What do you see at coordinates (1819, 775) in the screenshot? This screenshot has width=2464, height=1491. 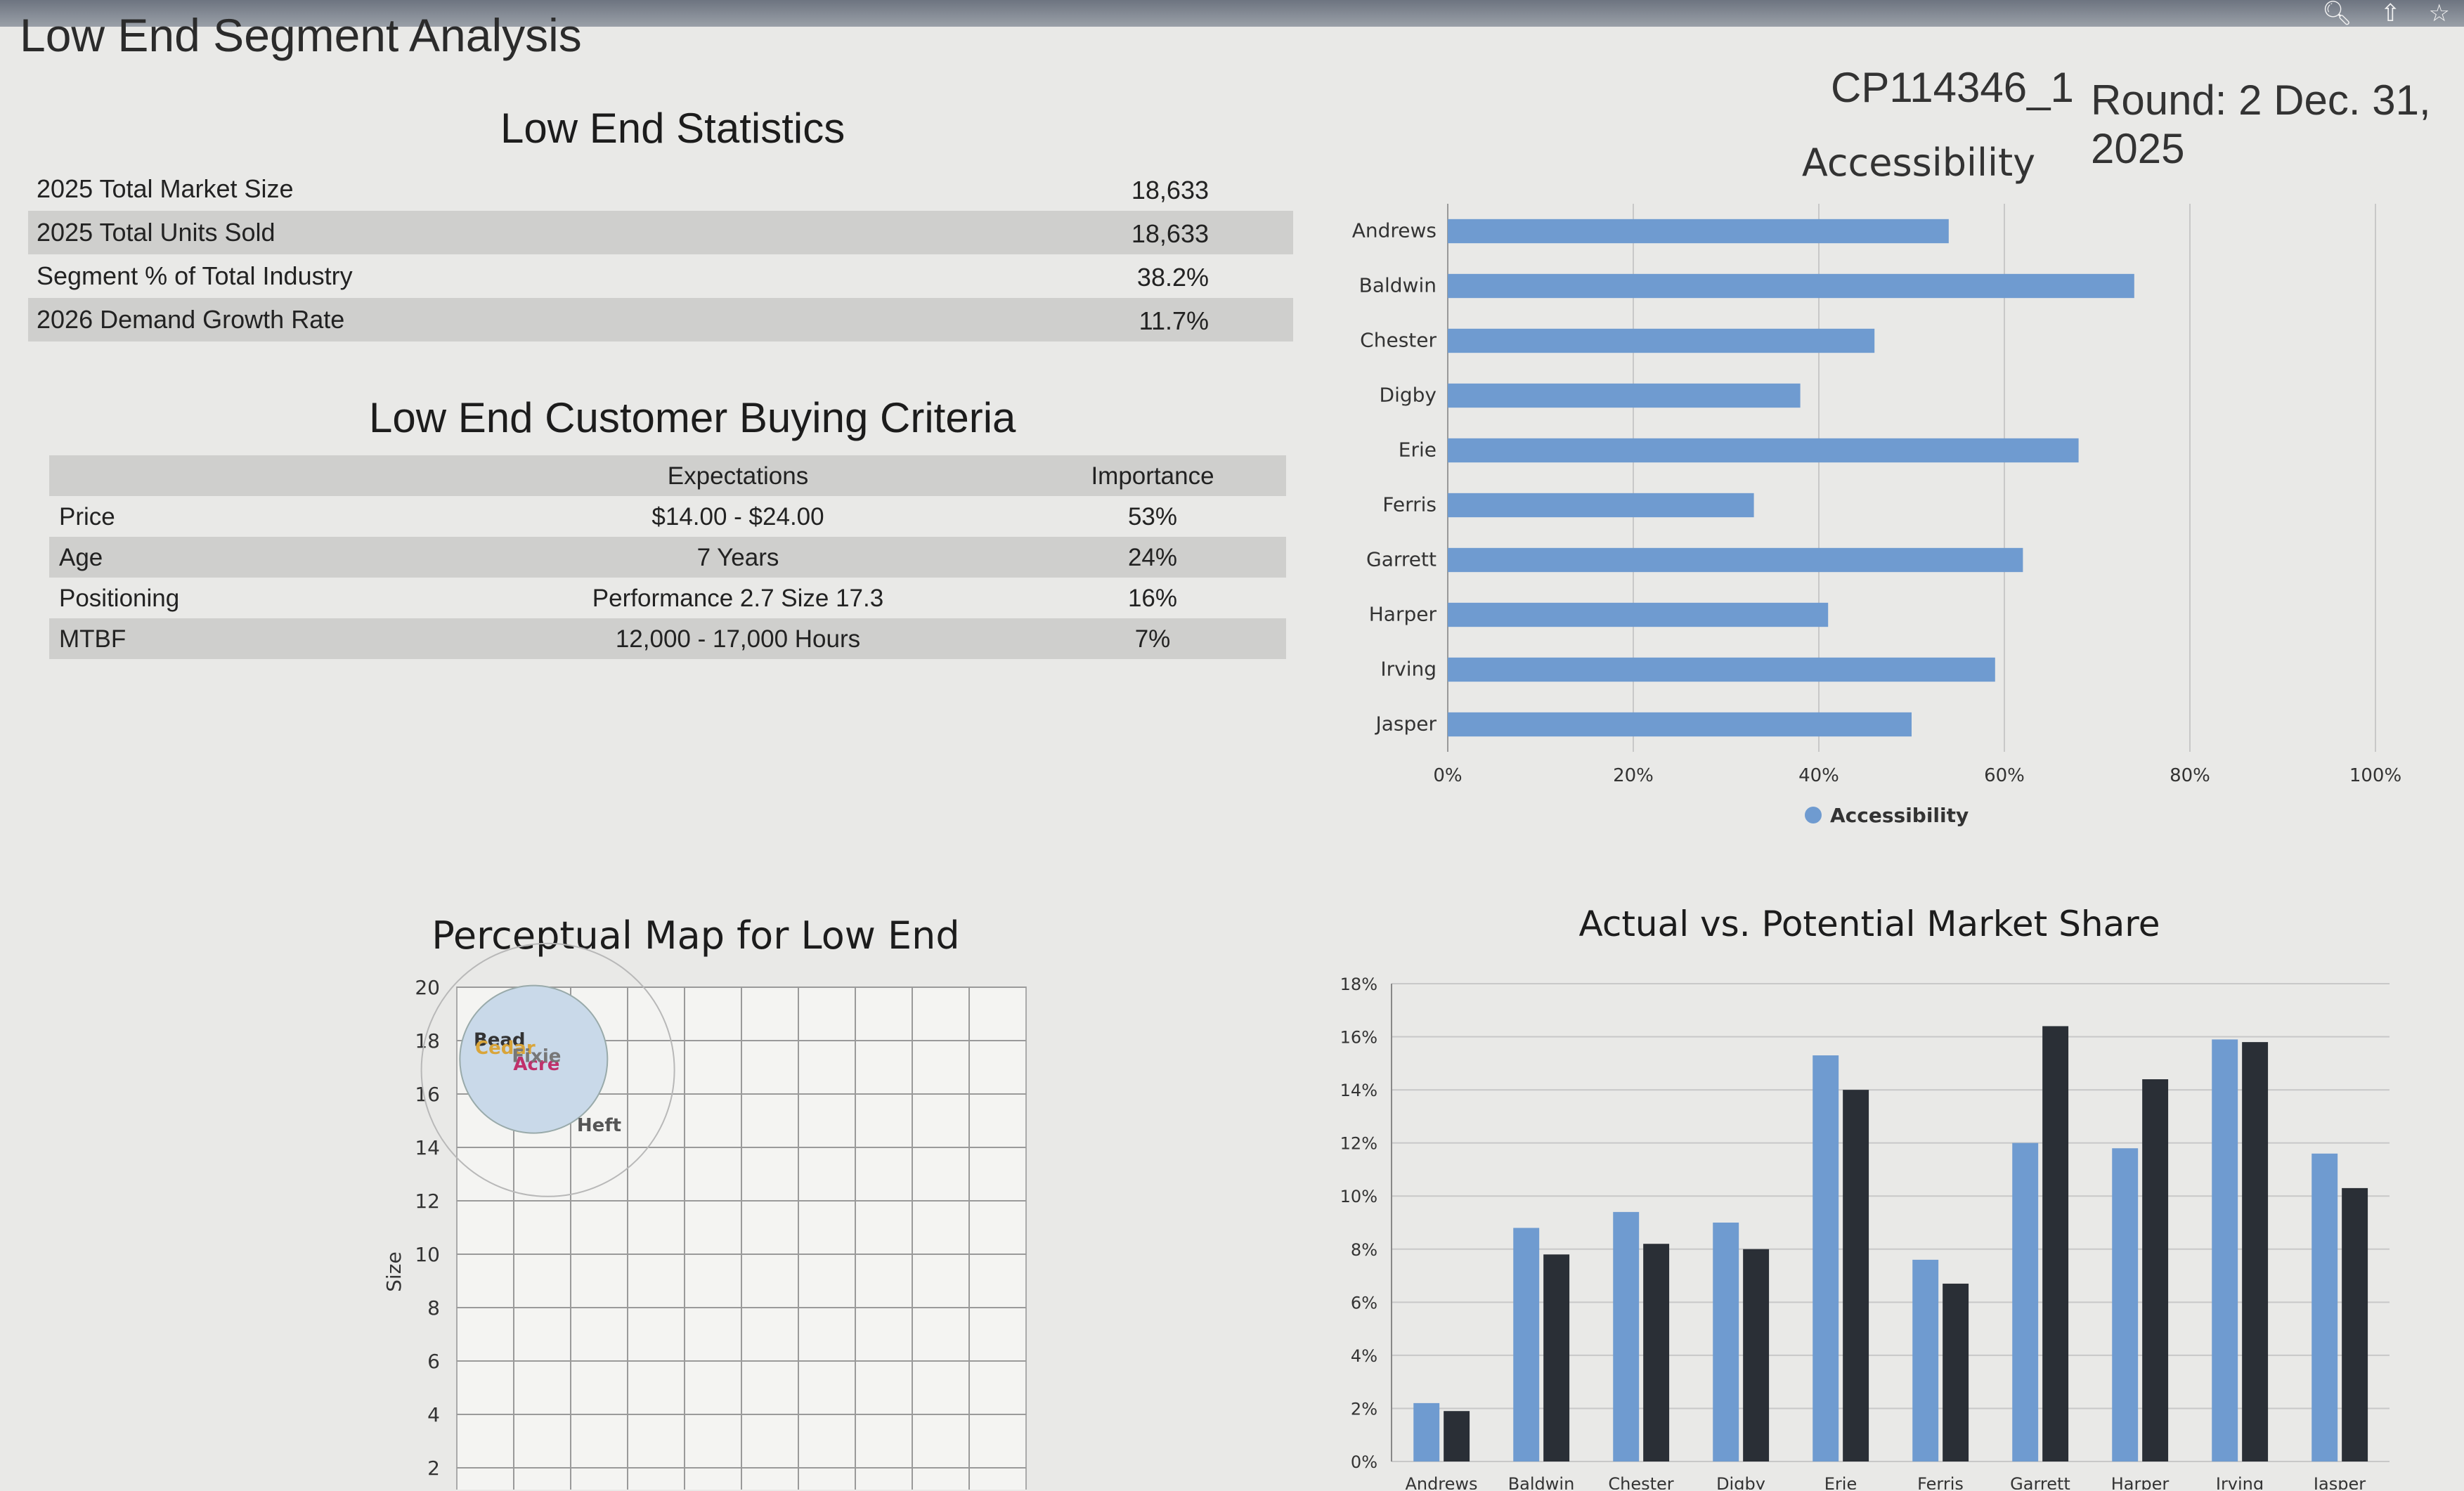 I see `x-tick-label: 40%` at bounding box center [1819, 775].